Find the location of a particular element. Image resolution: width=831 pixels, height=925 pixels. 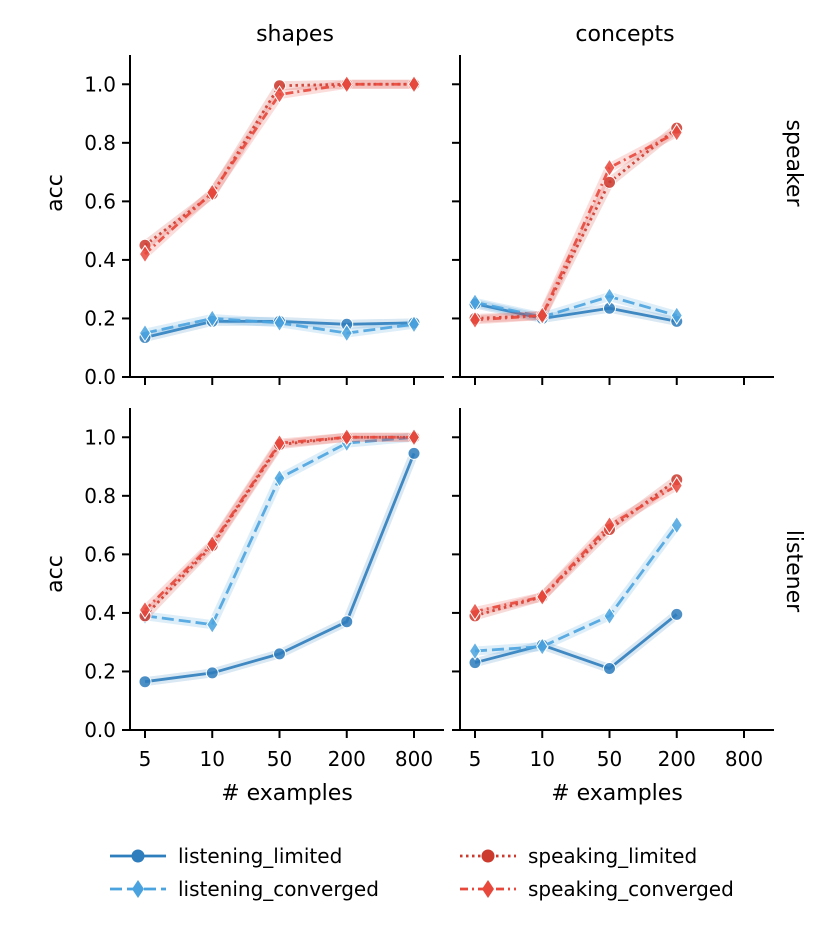

panel-speaker-concepts is located at coordinates (613, 220).